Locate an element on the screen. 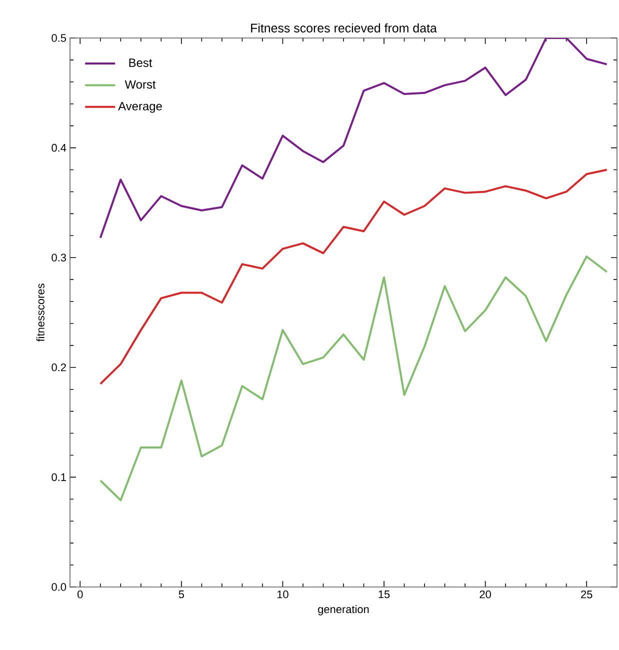 The width and height of the screenshot is (619, 650). x-axis-title: generation is located at coordinates (343, 610).